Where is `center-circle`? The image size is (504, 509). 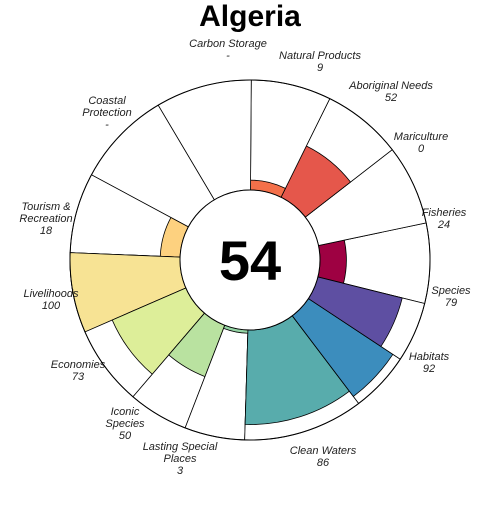
center-circle is located at coordinates (250, 260).